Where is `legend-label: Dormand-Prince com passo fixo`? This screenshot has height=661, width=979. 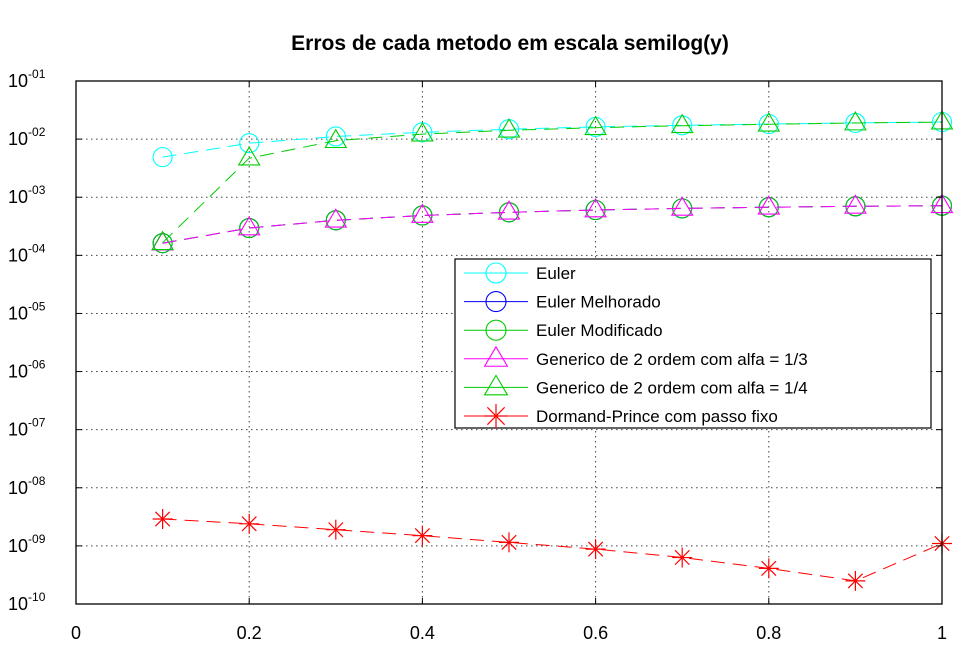
legend-label: Dormand-Prince com passo fixo is located at coordinates (657, 416).